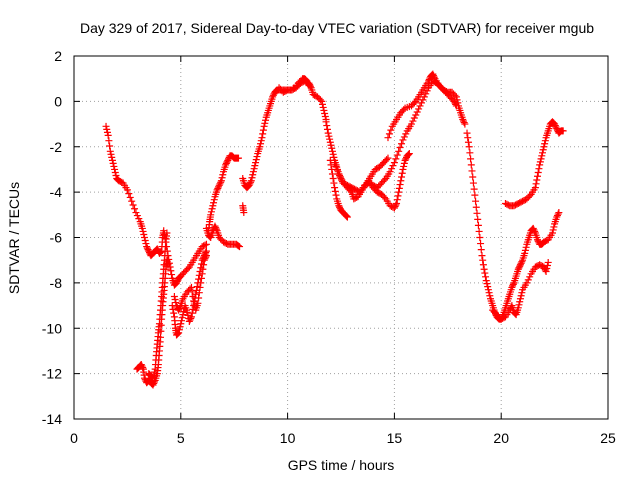  I want to click on y-tick-label: 2, so click(58, 56).